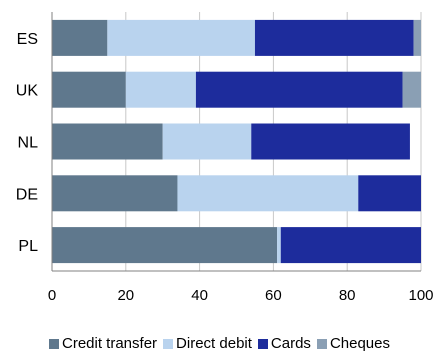 The height and width of the screenshot is (361, 439). I want to click on bar-nl-direct-debit, so click(207, 141).